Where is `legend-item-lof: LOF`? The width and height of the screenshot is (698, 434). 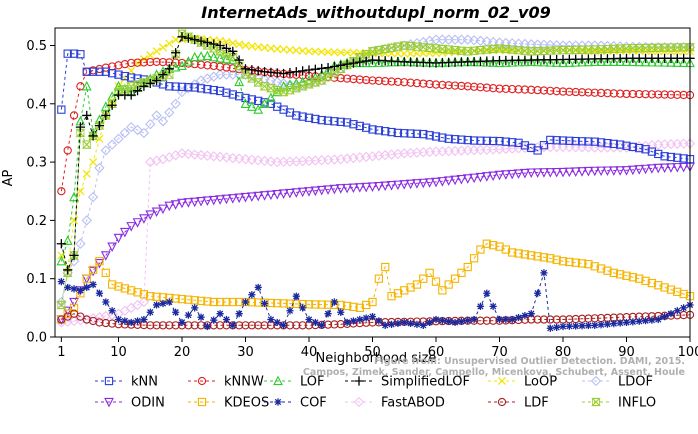 legend-item-lof: LOF is located at coordinates (294, 382).